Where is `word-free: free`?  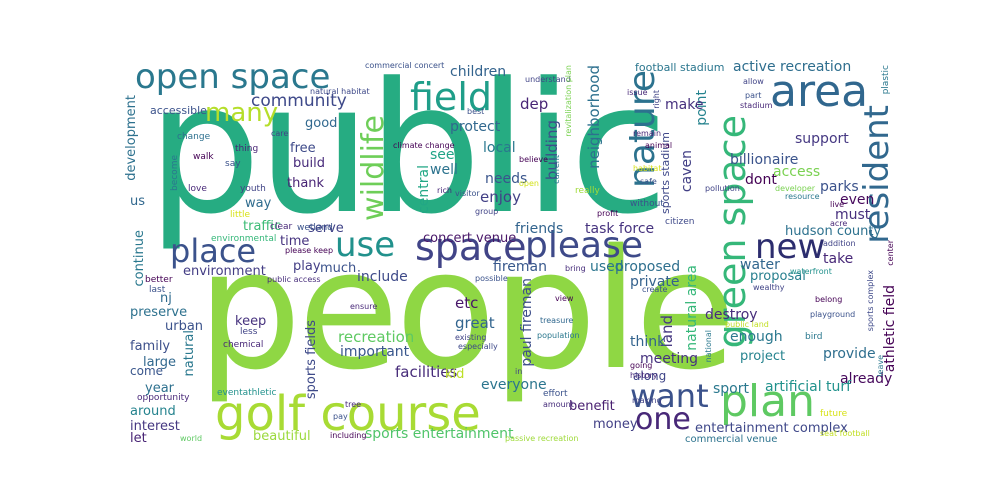 word-free: free is located at coordinates (303, 148).